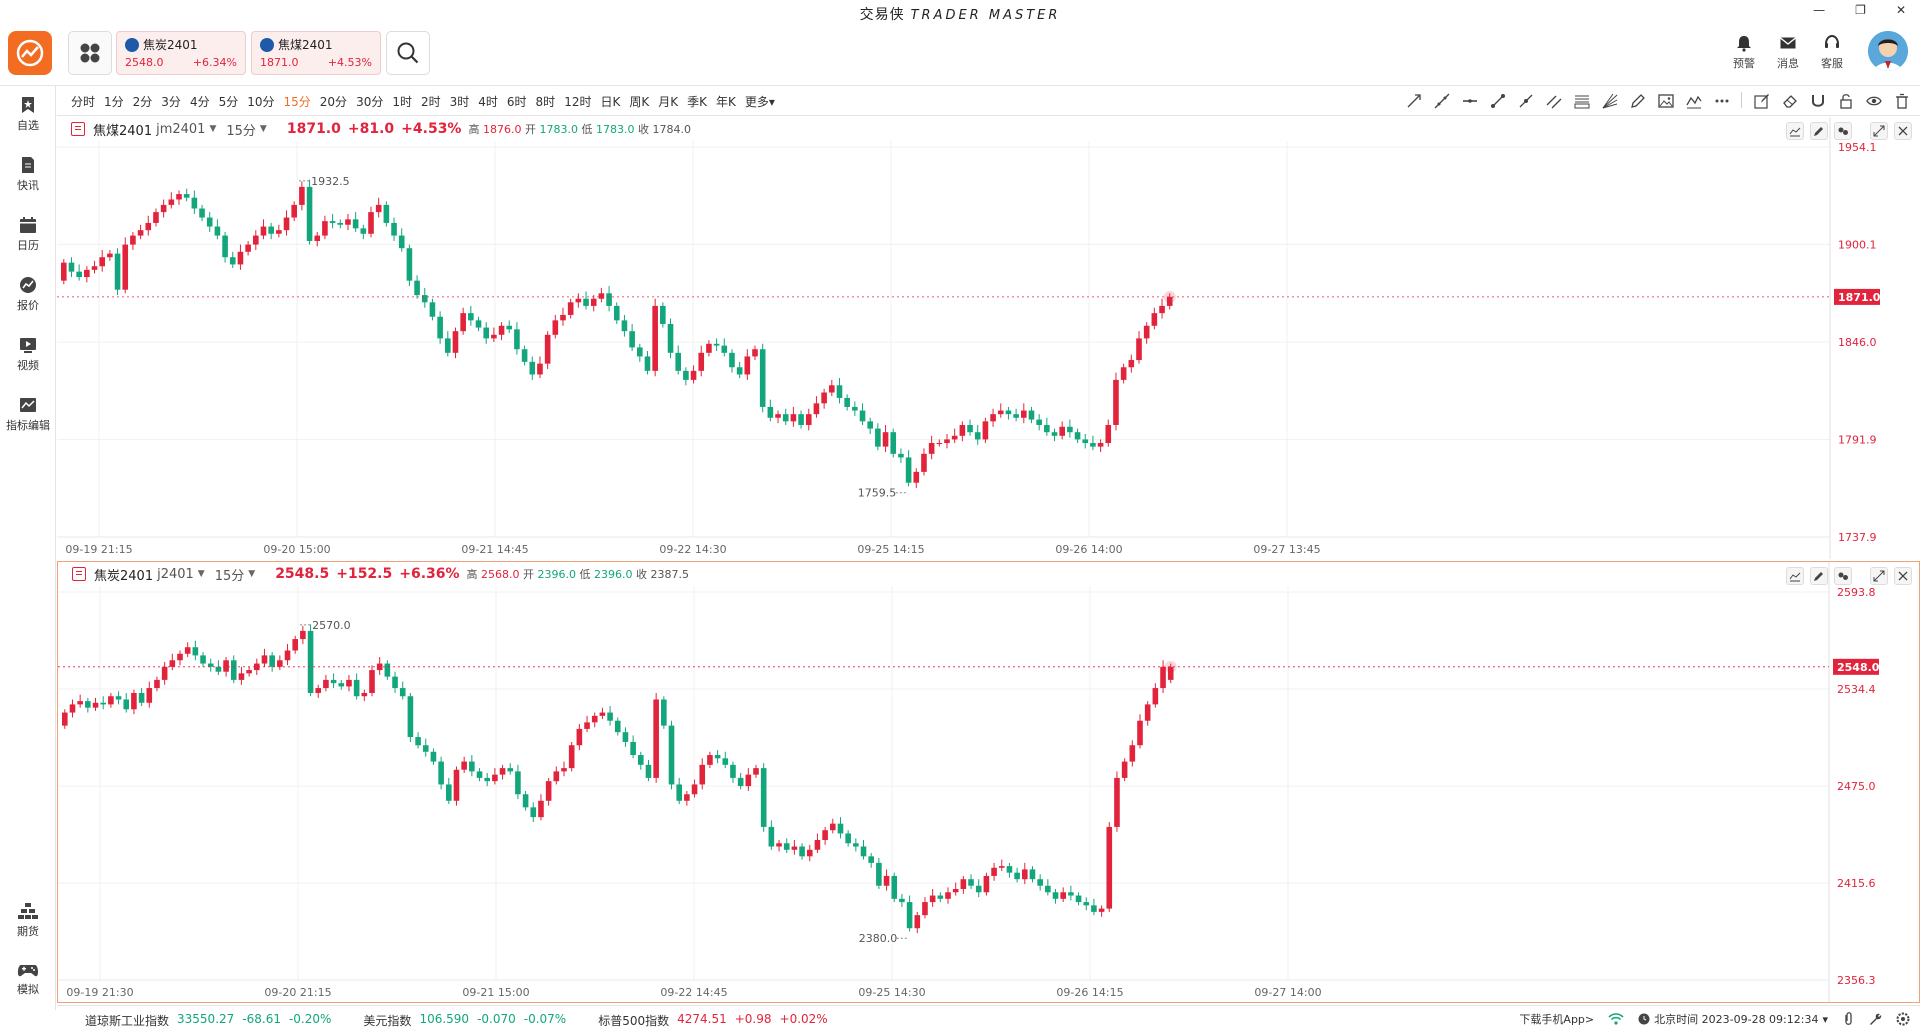 This screenshot has width=1920, height=1032. I want to click on period-option: 月K, so click(668, 102).